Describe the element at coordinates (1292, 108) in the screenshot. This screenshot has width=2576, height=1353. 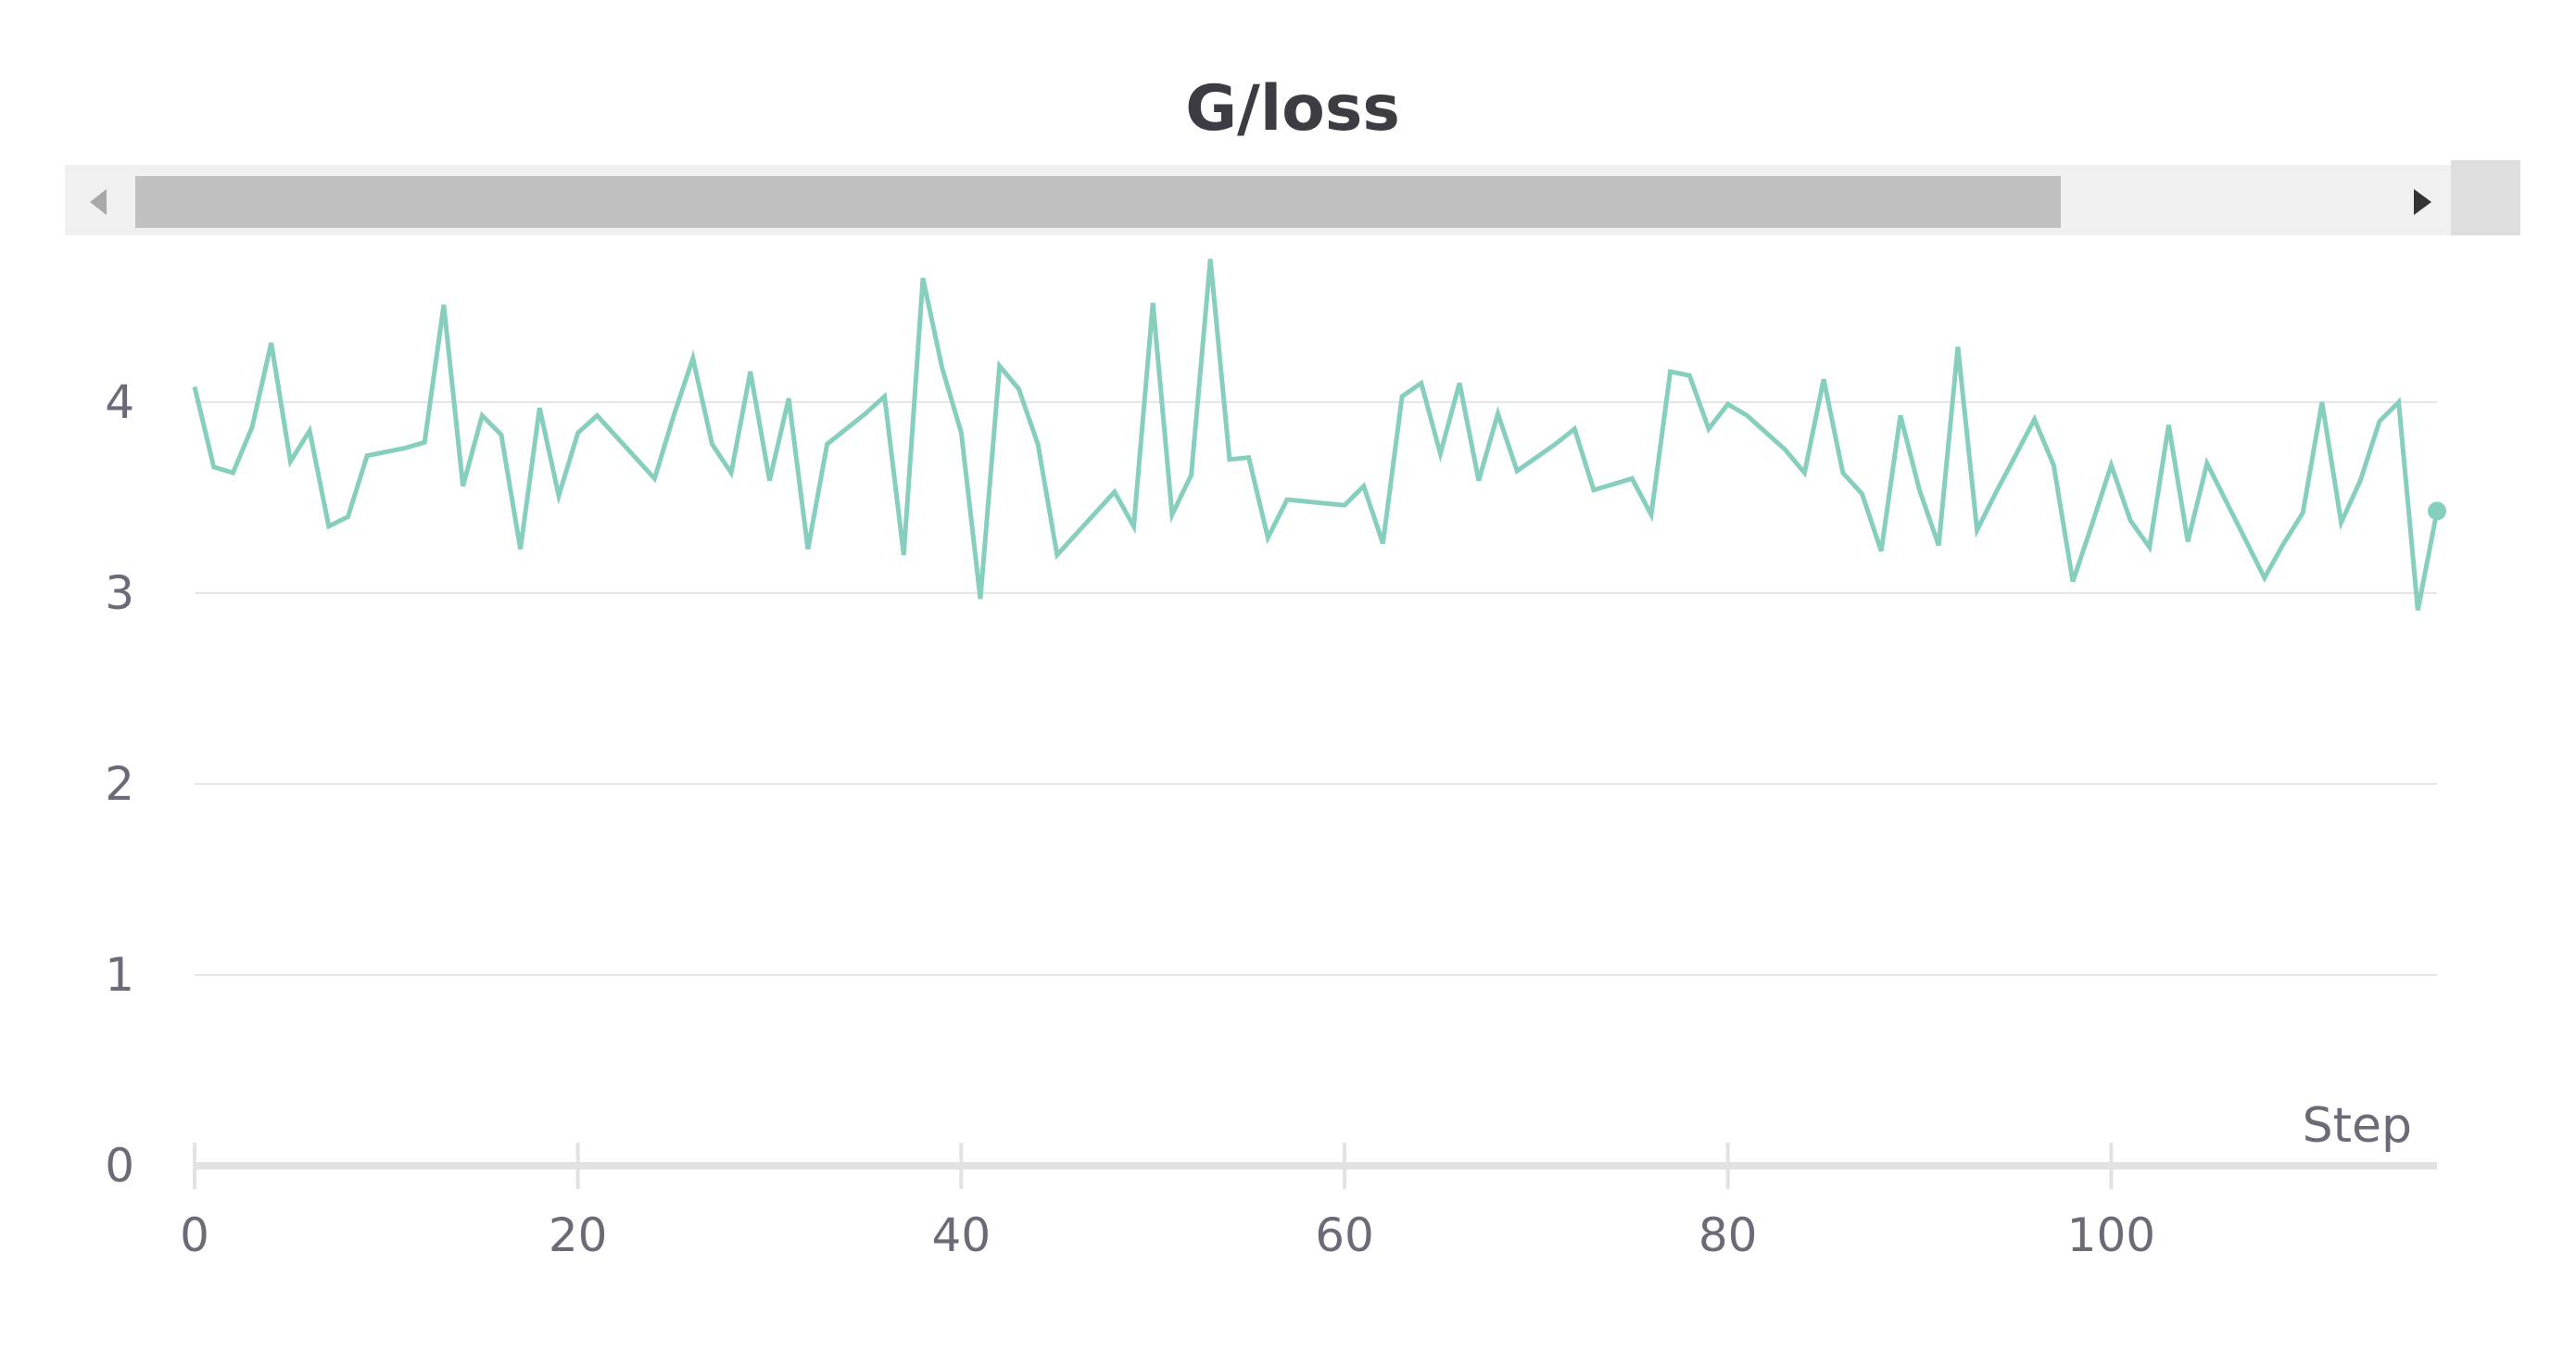
I see `chart-title: G/loss` at that location.